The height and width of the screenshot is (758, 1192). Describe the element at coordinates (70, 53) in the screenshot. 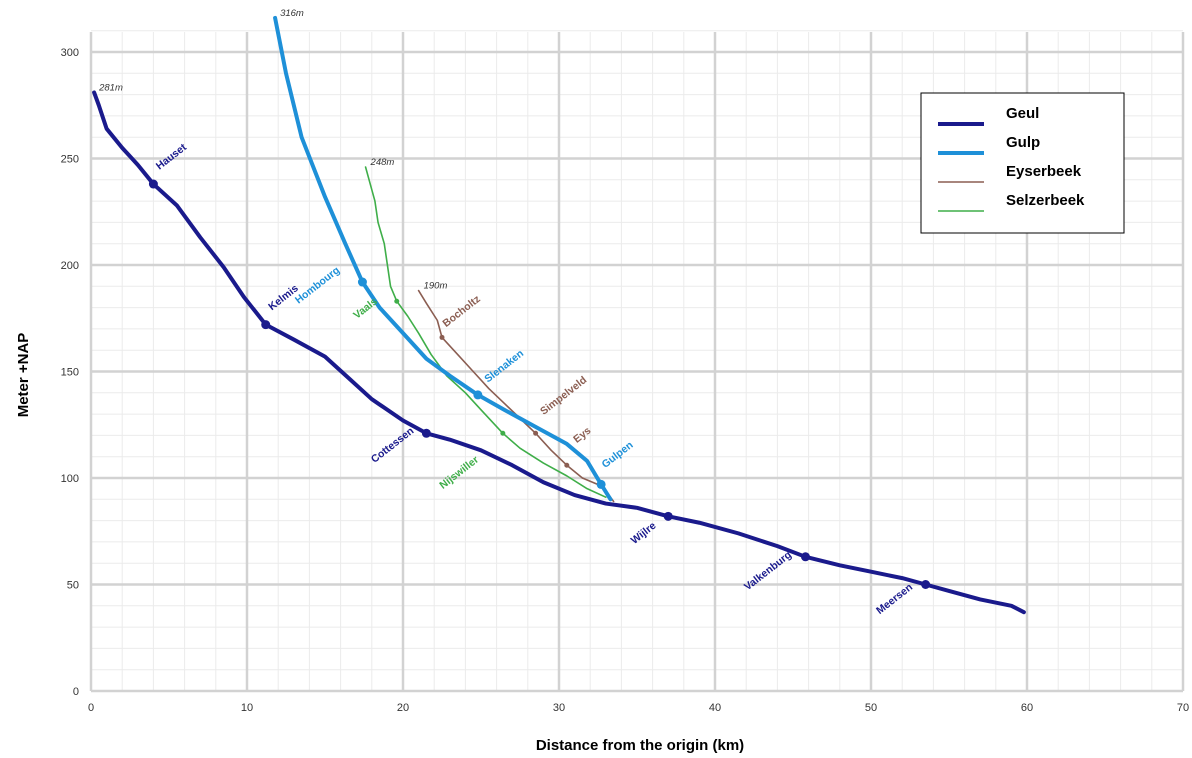

I see `y-tick-label: 300` at that location.